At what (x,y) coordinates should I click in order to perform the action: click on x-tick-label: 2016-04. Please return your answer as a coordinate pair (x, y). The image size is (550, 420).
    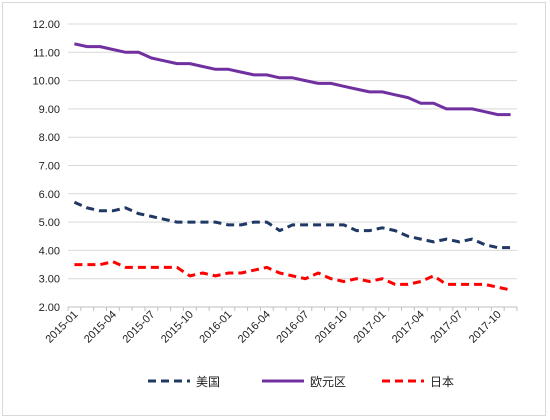
    Looking at the image, I should click on (254, 327).